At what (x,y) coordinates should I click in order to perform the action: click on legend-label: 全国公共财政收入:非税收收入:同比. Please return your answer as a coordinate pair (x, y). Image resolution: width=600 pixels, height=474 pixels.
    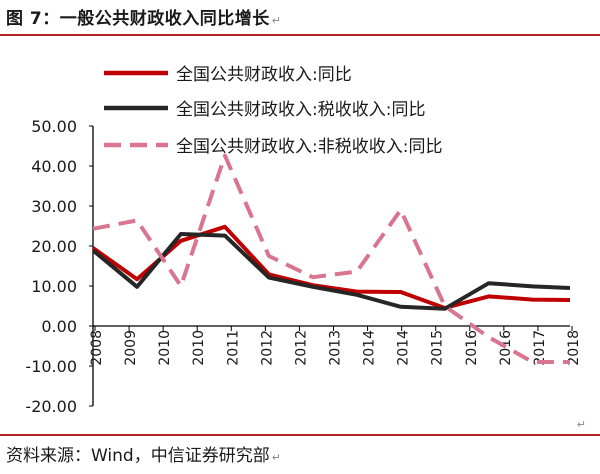
    Looking at the image, I should click on (309, 147).